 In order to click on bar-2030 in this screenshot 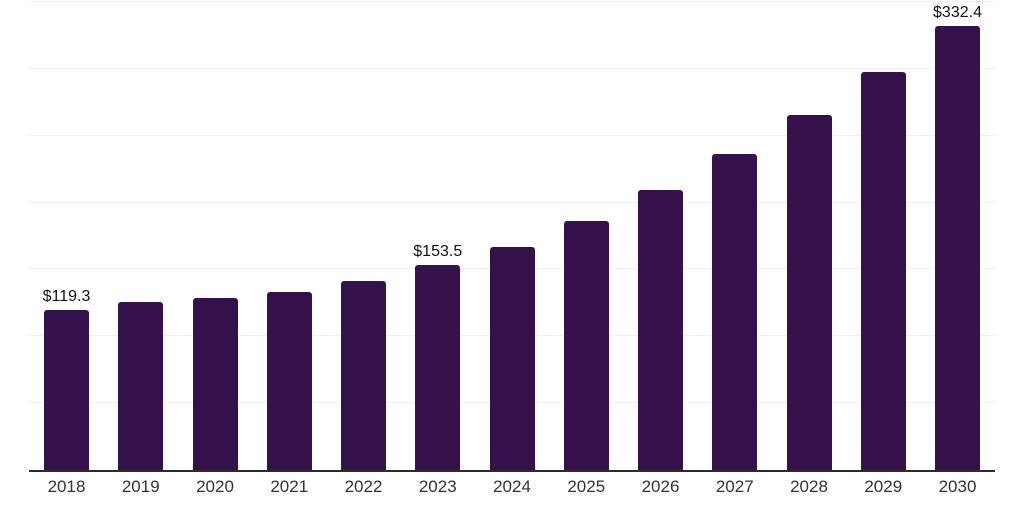, I will do `click(957, 247)`.